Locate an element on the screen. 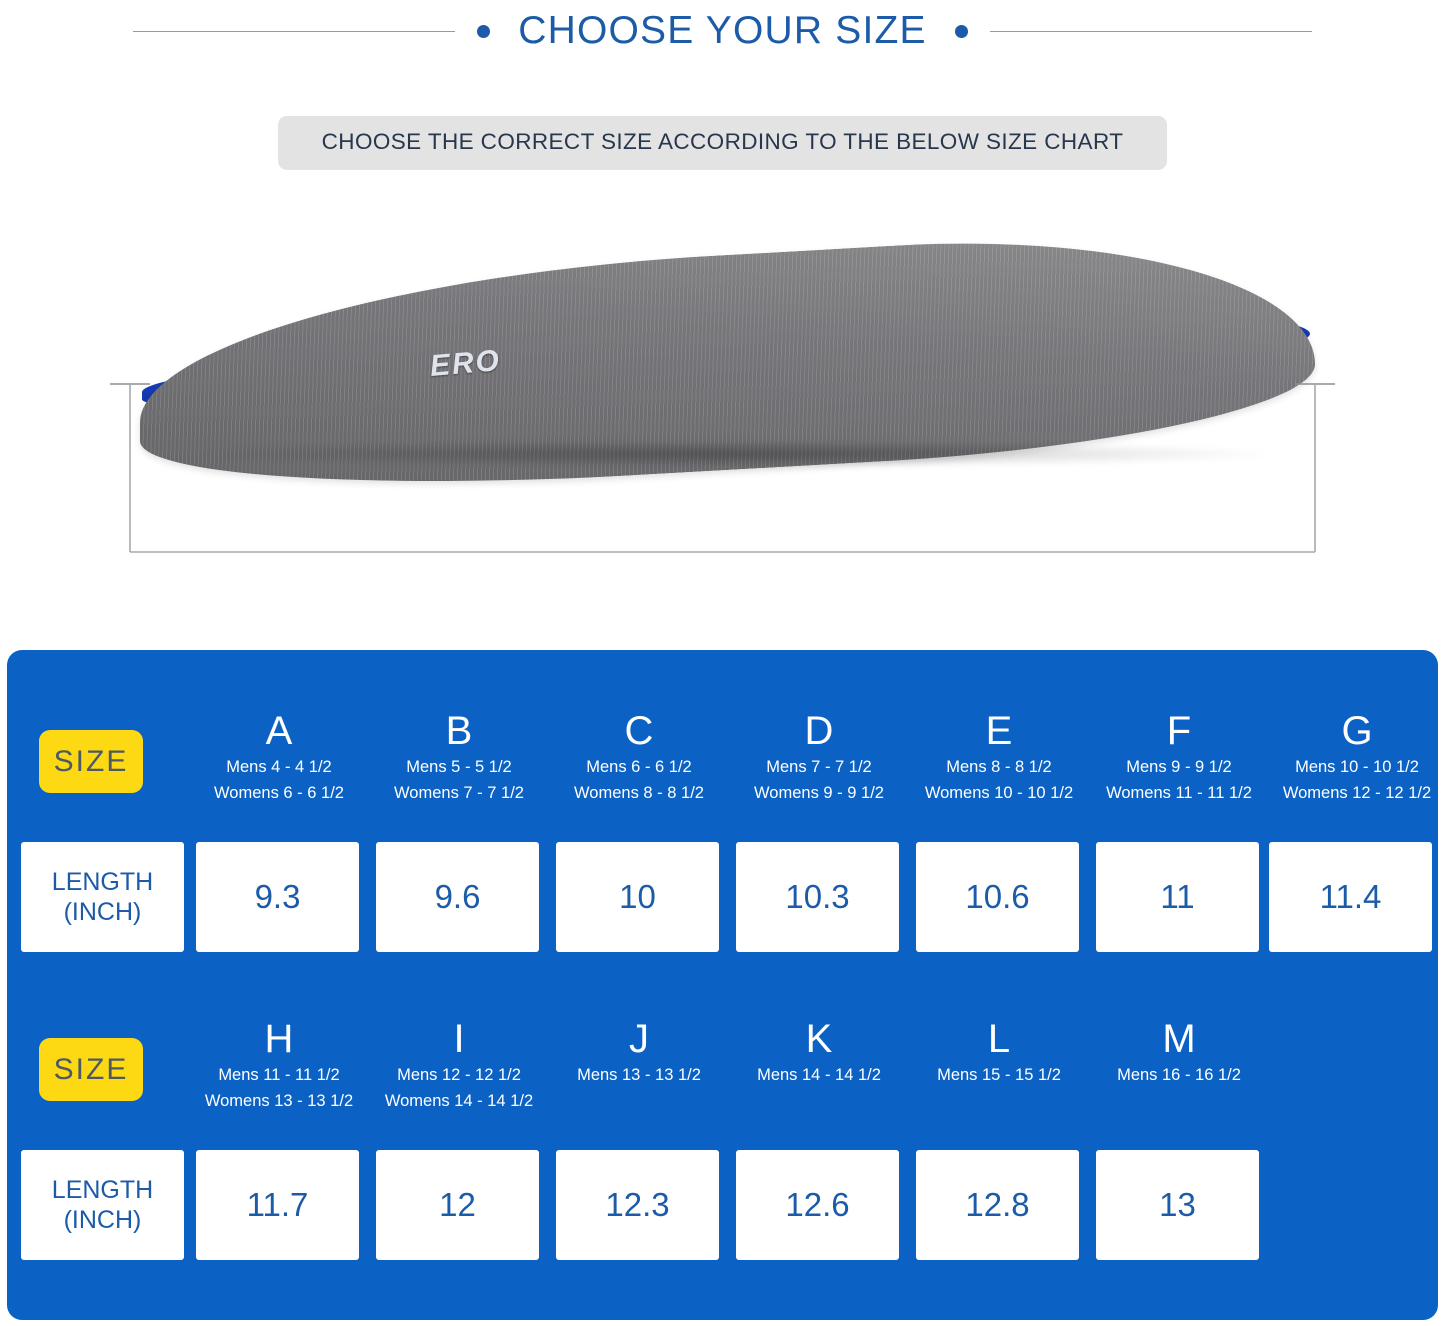 This screenshot has width=1445, height=1326. title-dot-left-icon is located at coordinates (484, 31).